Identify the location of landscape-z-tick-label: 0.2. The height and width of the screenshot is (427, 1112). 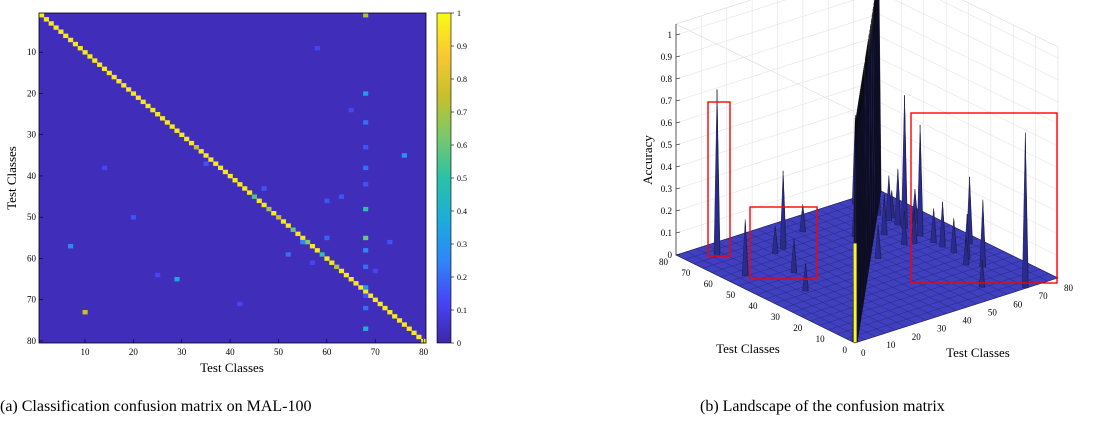
(666, 211).